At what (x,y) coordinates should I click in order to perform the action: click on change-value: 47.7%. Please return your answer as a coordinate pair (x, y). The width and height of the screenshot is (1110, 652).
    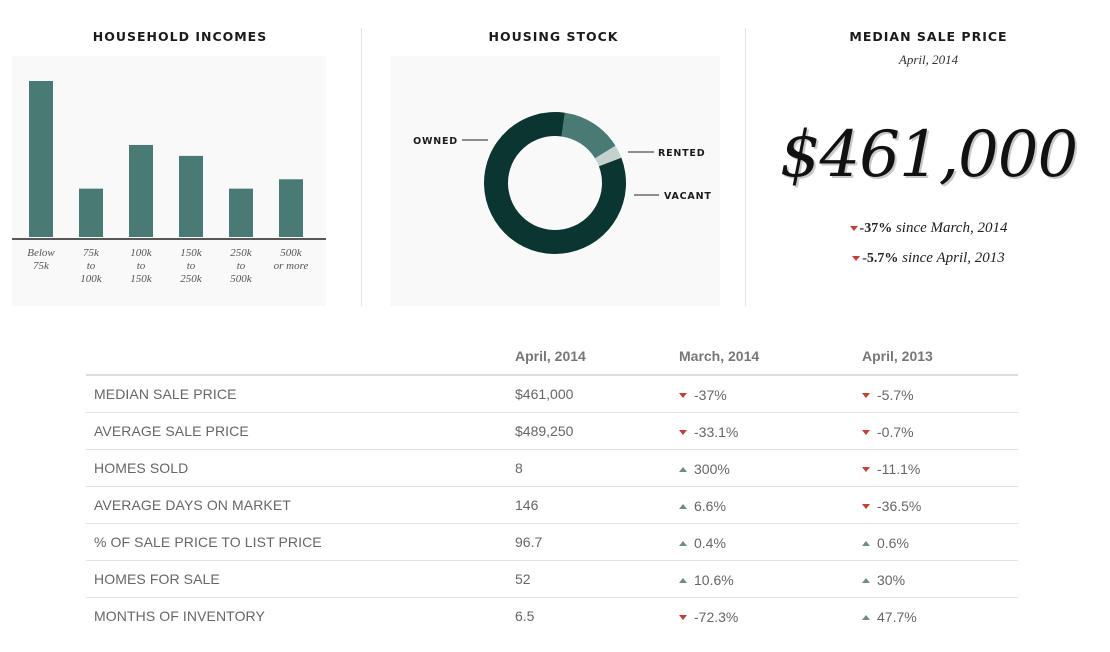
    Looking at the image, I should click on (897, 617).